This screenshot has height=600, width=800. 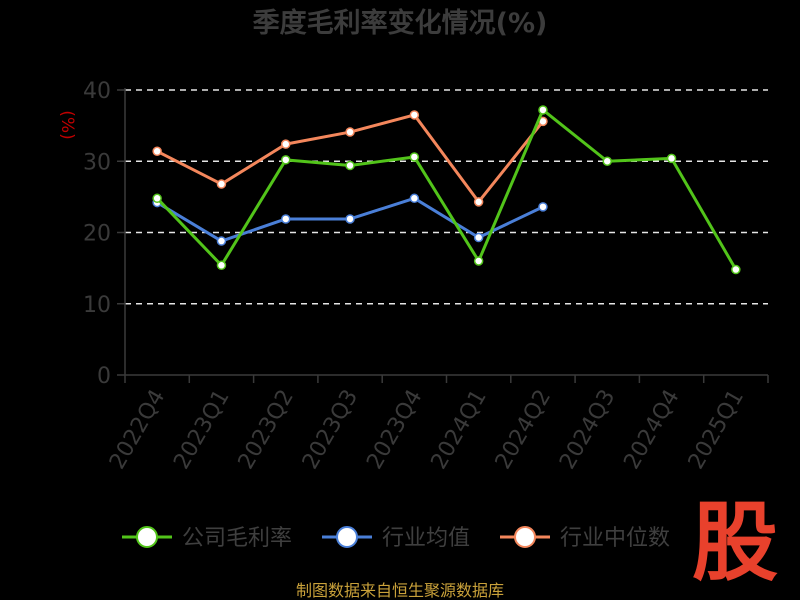 I want to click on legend: 公司毛利率 行业均值 行业中位数, so click(x=396, y=538).